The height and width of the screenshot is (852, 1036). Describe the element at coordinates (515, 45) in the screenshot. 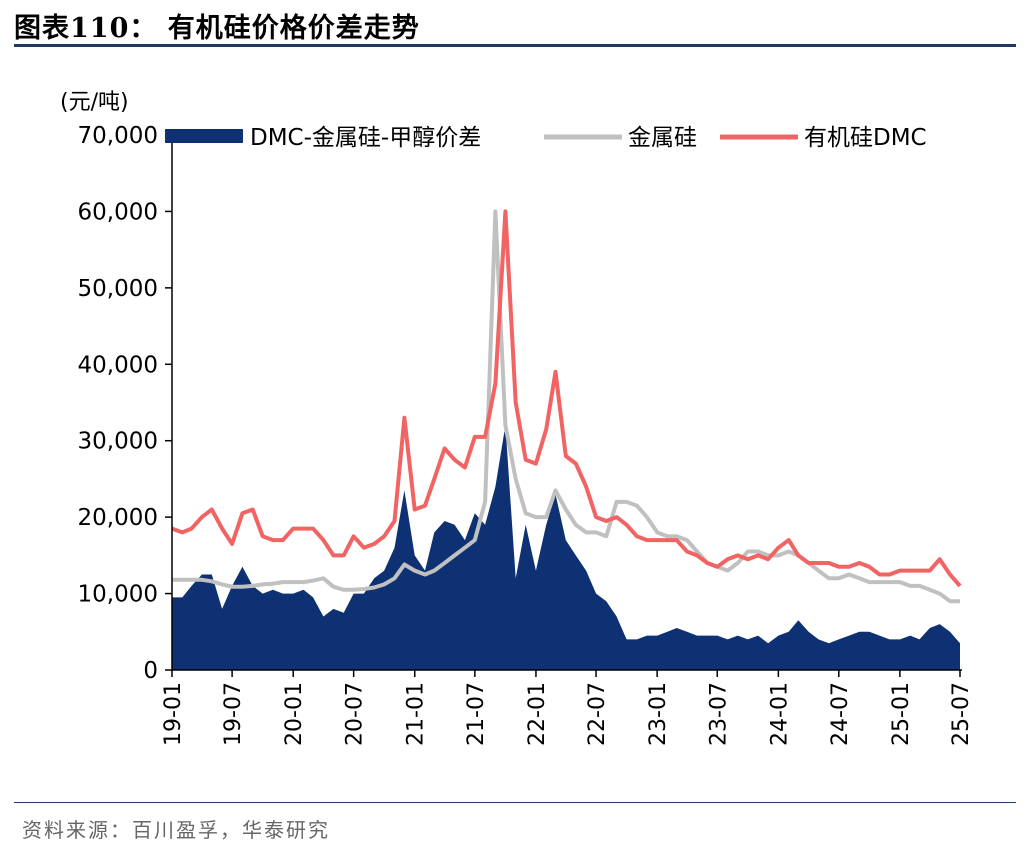

I see `title-divider` at that location.